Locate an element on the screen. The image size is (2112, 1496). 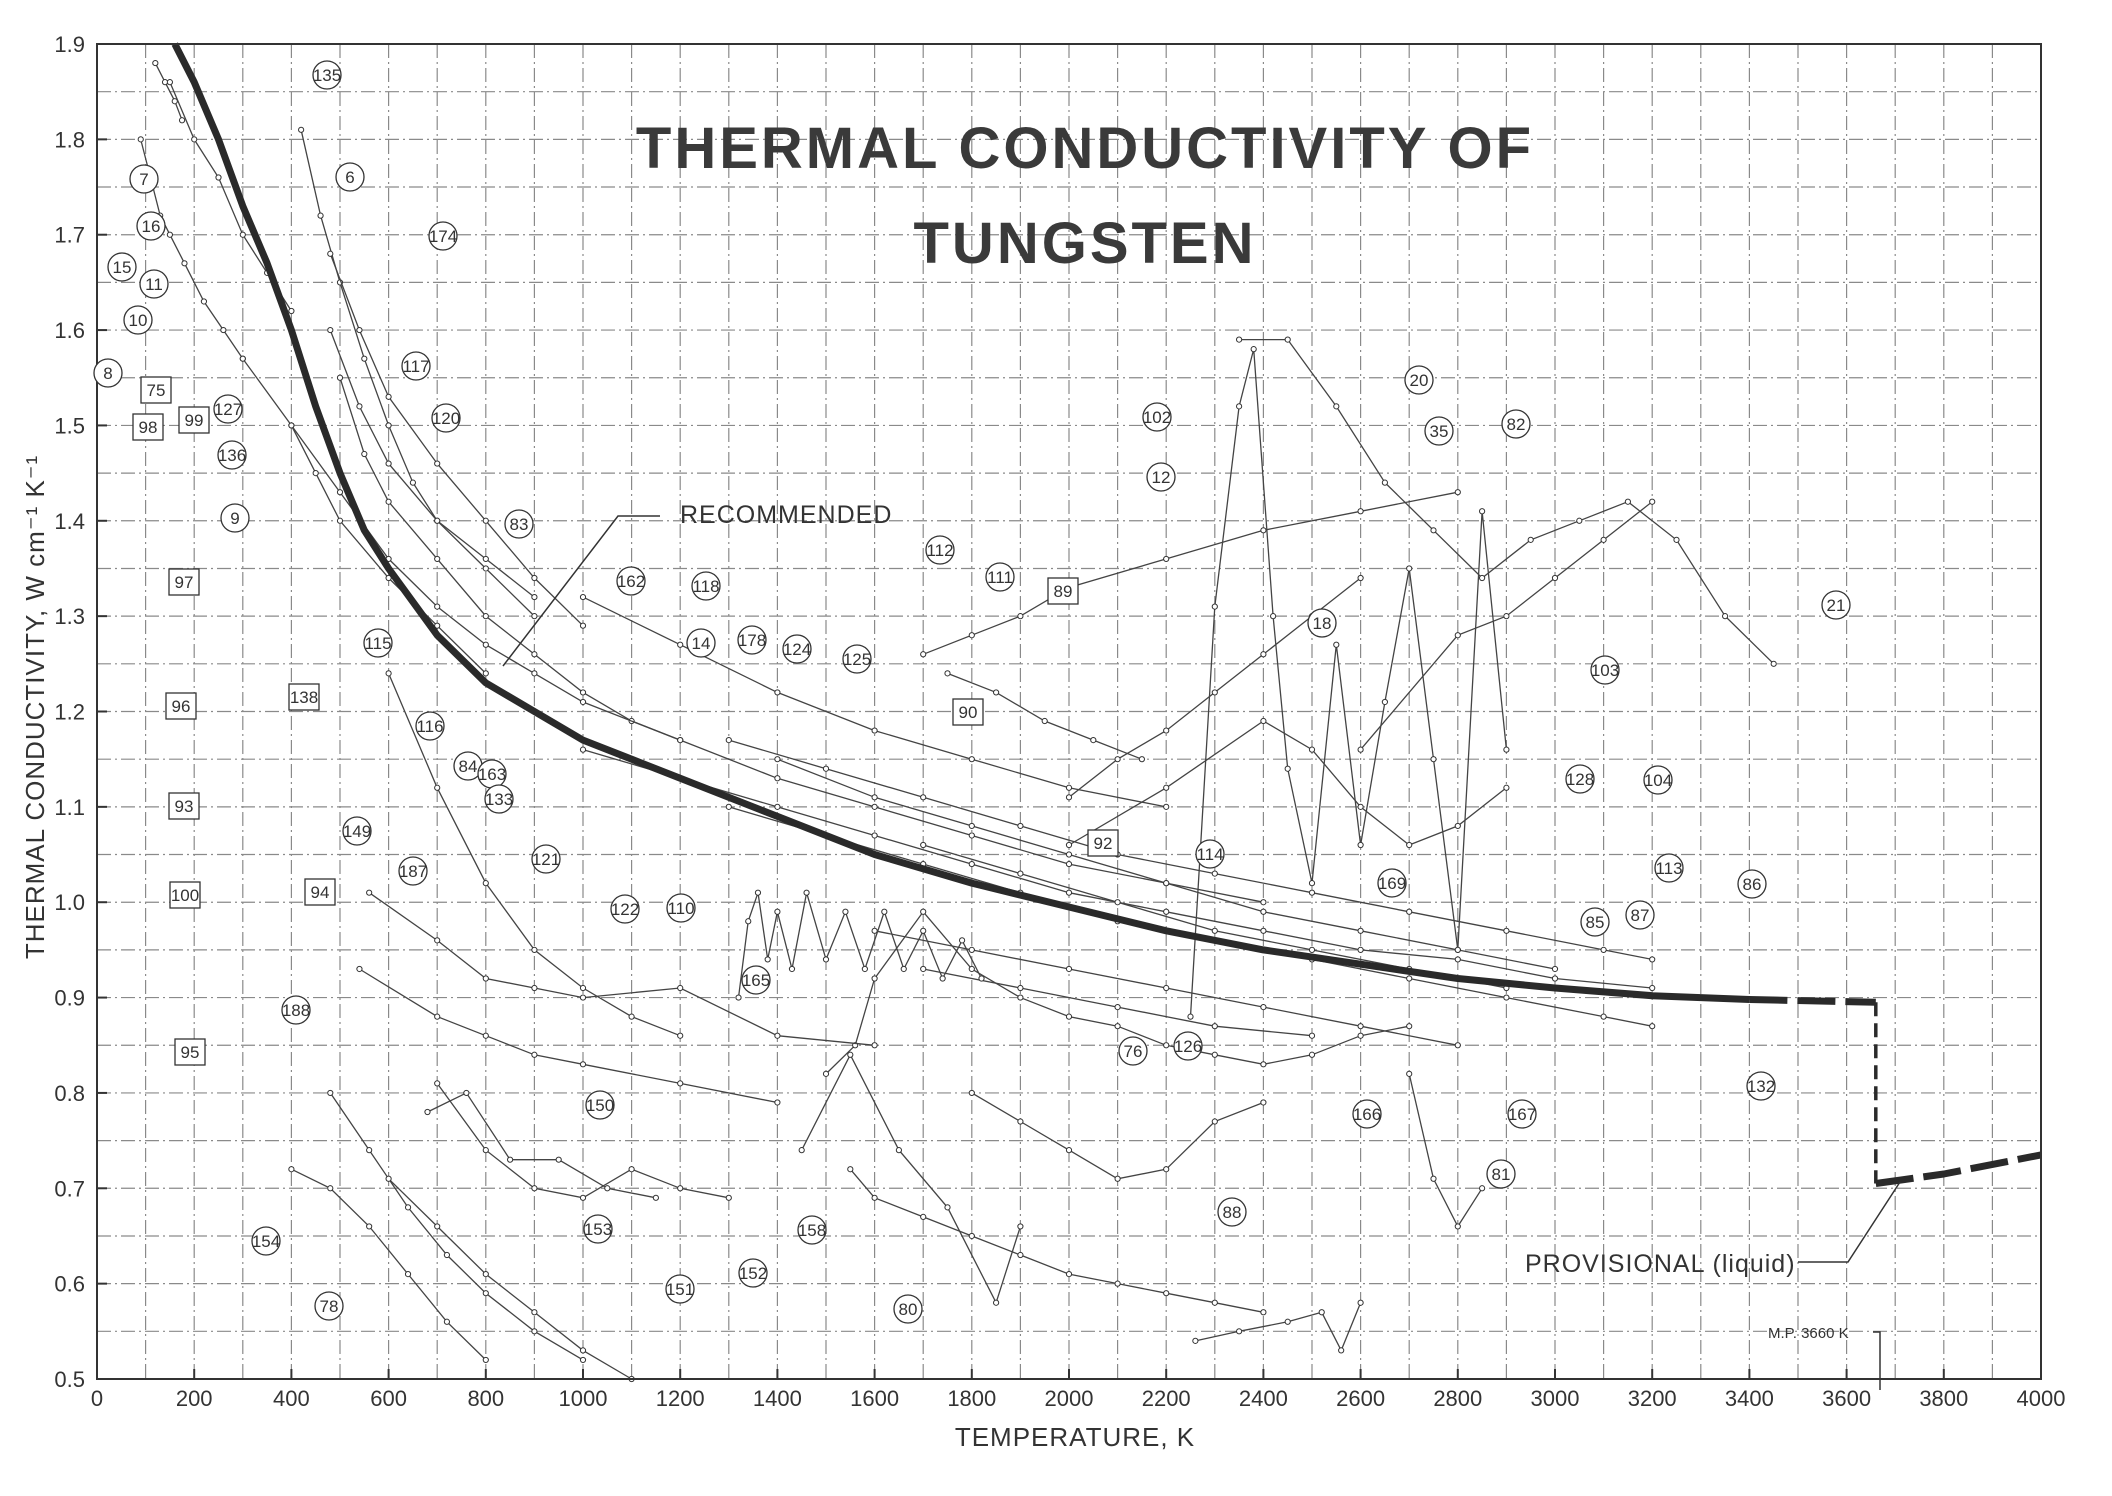
x-tick-label: 3200 is located at coordinates (1652, 1398).